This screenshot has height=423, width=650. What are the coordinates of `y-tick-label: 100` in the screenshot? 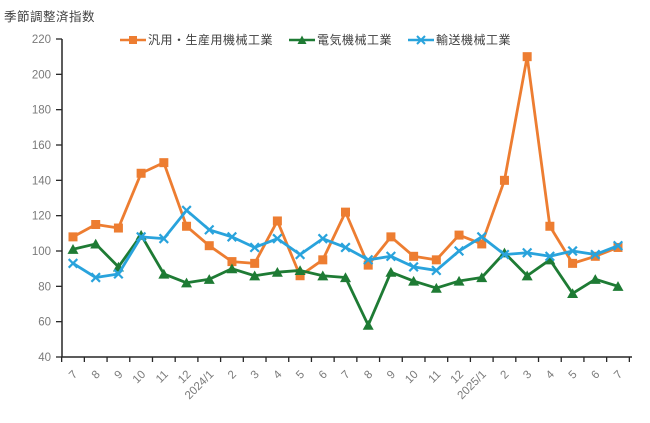 It's located at (41, 252).